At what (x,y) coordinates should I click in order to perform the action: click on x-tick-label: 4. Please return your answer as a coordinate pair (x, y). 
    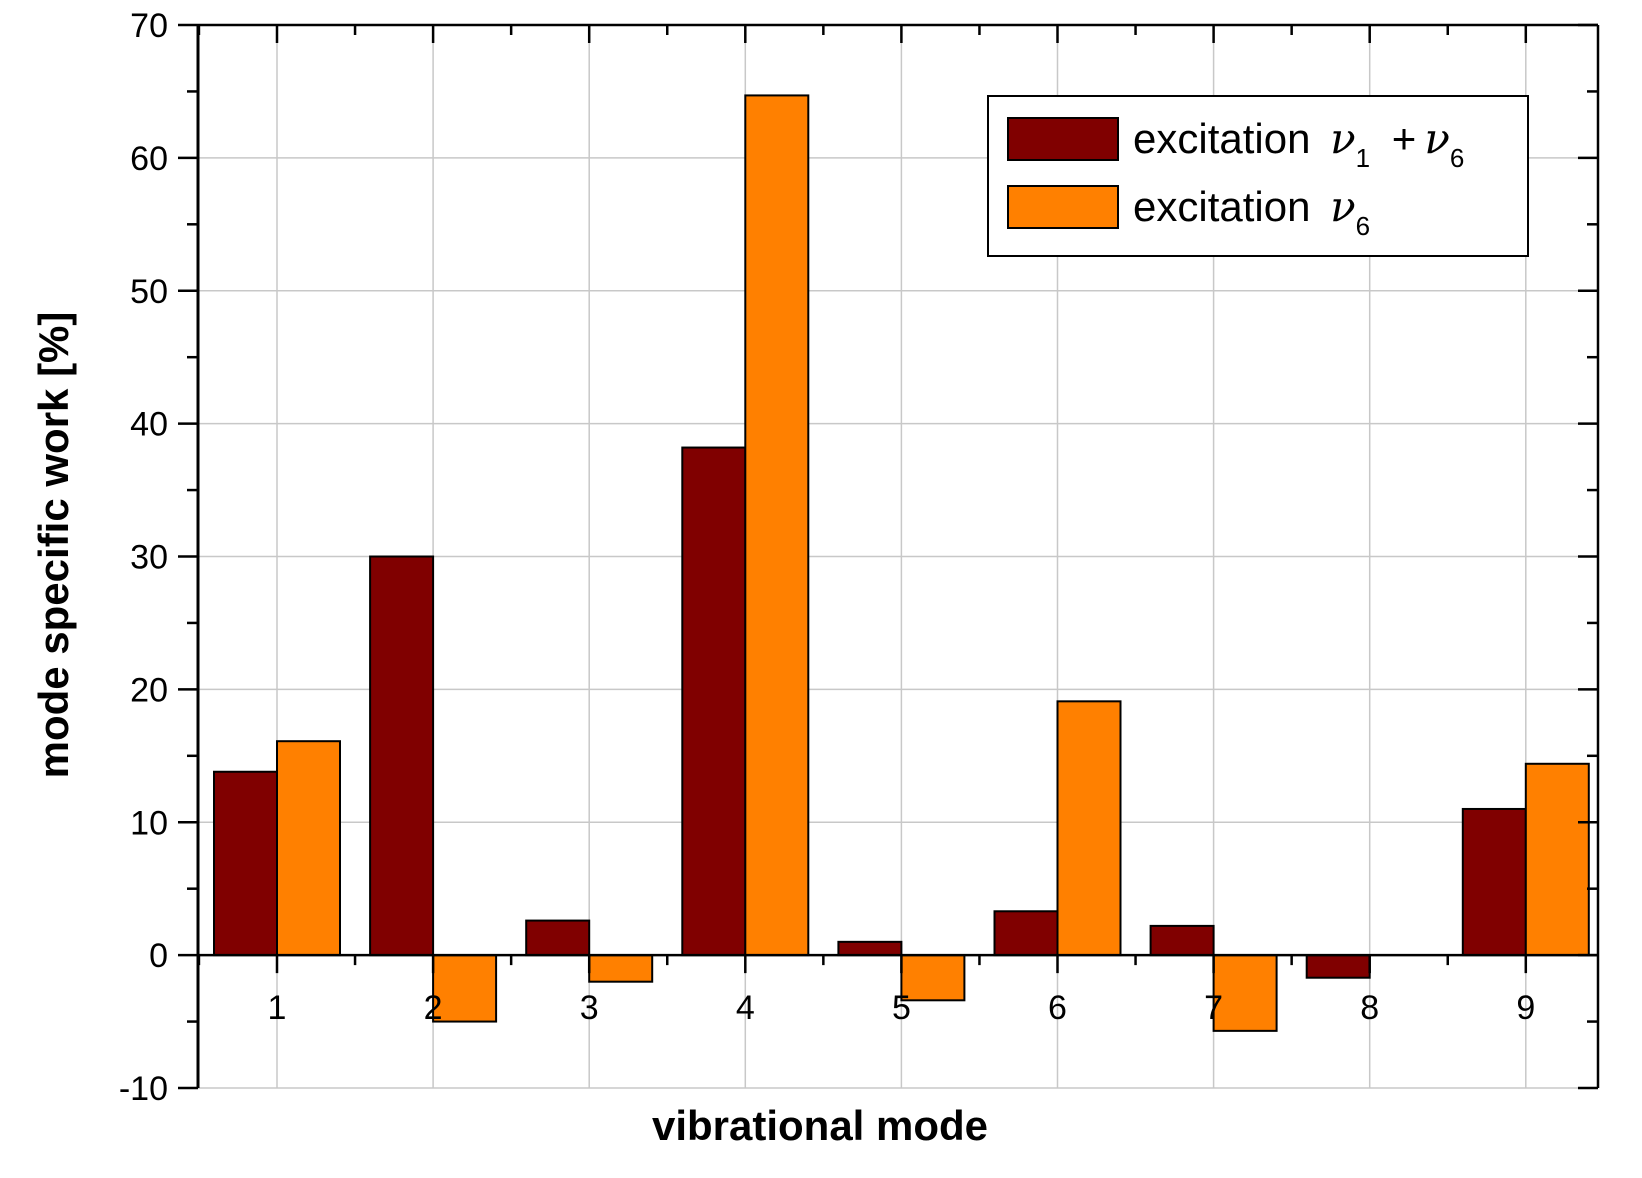
    Looking at the image, I should click on (745, 1008).